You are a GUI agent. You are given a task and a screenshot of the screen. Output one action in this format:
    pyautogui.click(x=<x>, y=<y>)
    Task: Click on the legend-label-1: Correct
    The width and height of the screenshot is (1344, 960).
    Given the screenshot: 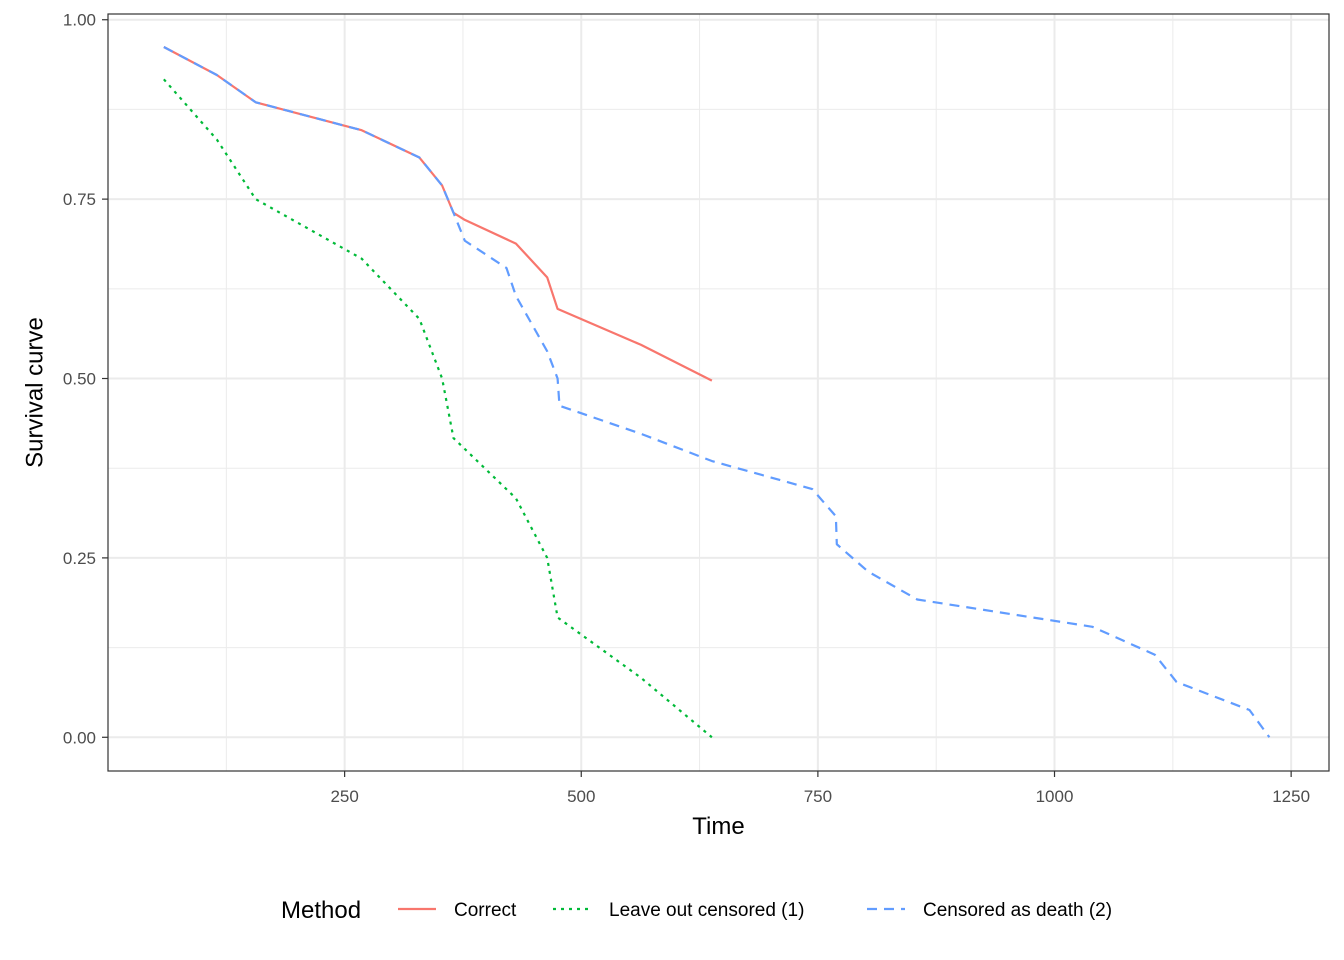 What is the action you would take?
    pyautogui.click(x=485, y=910)
    